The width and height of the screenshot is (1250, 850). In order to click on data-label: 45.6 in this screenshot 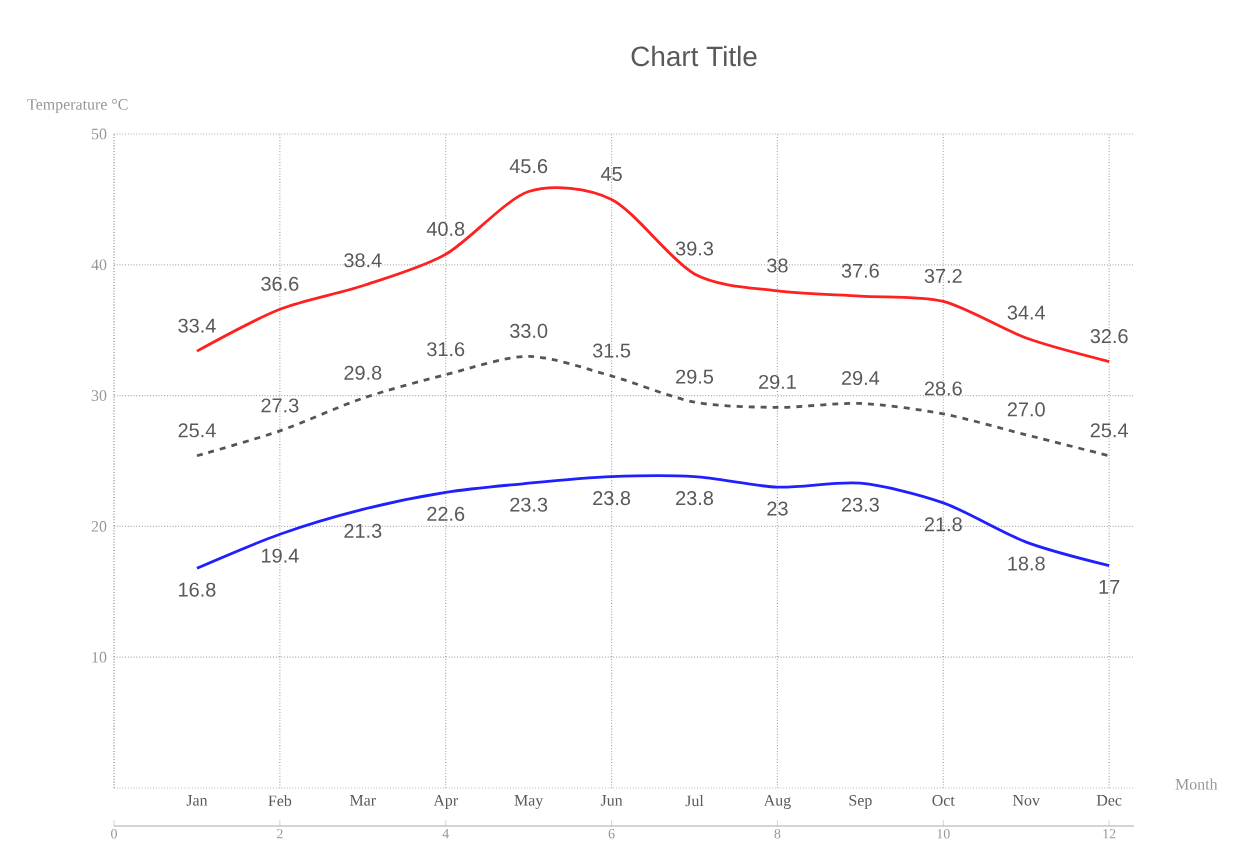, I will do `click(528, 166)`.